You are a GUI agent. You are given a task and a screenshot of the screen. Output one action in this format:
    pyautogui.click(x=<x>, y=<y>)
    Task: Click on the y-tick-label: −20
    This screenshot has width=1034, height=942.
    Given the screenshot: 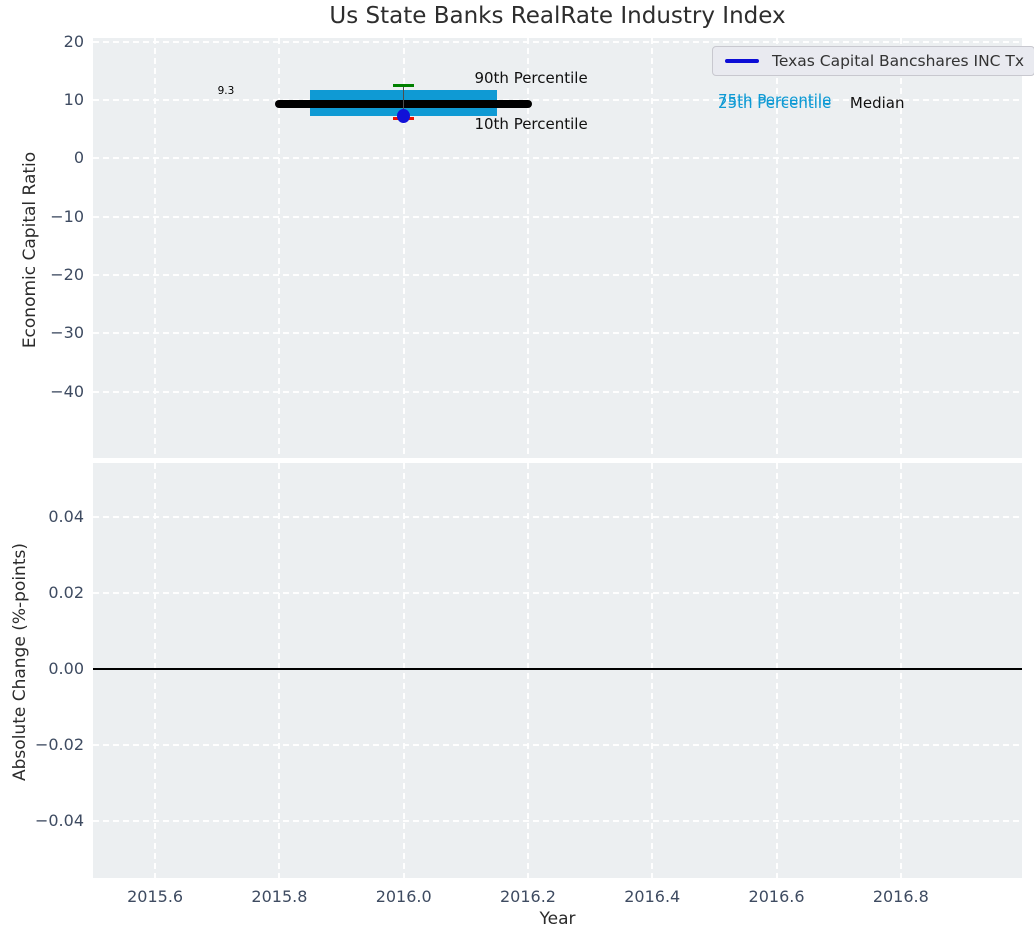 What is the action you would take?
    pyautogui.click(x=67, y=274)
    